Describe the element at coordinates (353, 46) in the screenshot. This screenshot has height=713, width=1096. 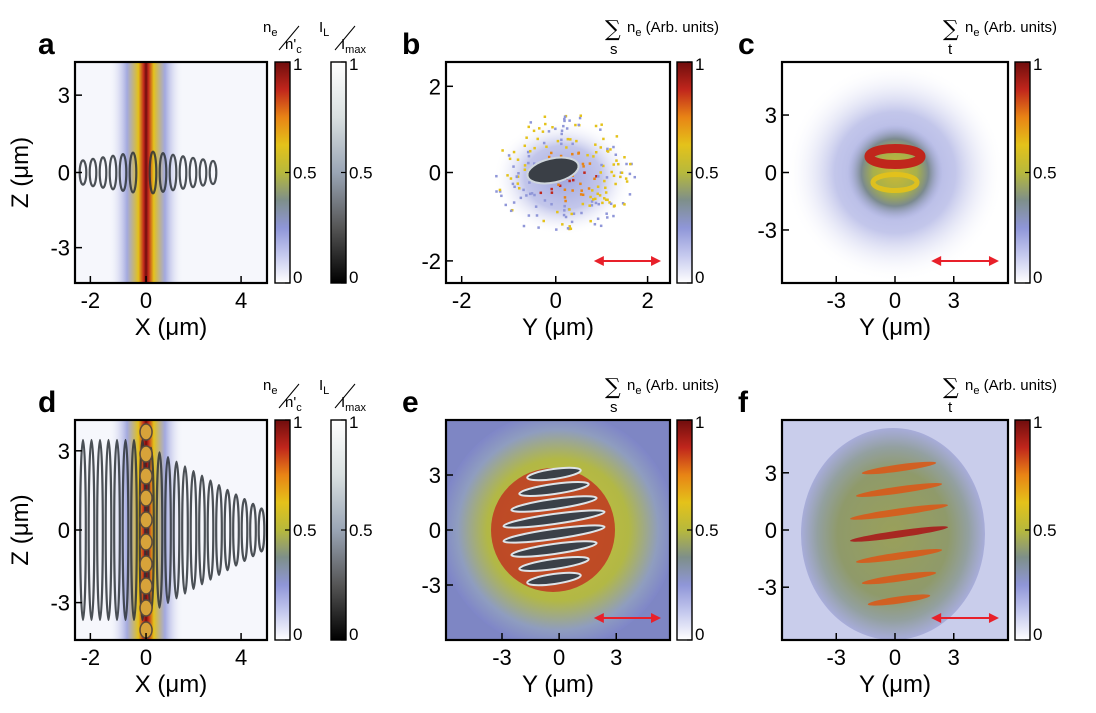
I see `colorbar-title-denominator: Imax` at that location.